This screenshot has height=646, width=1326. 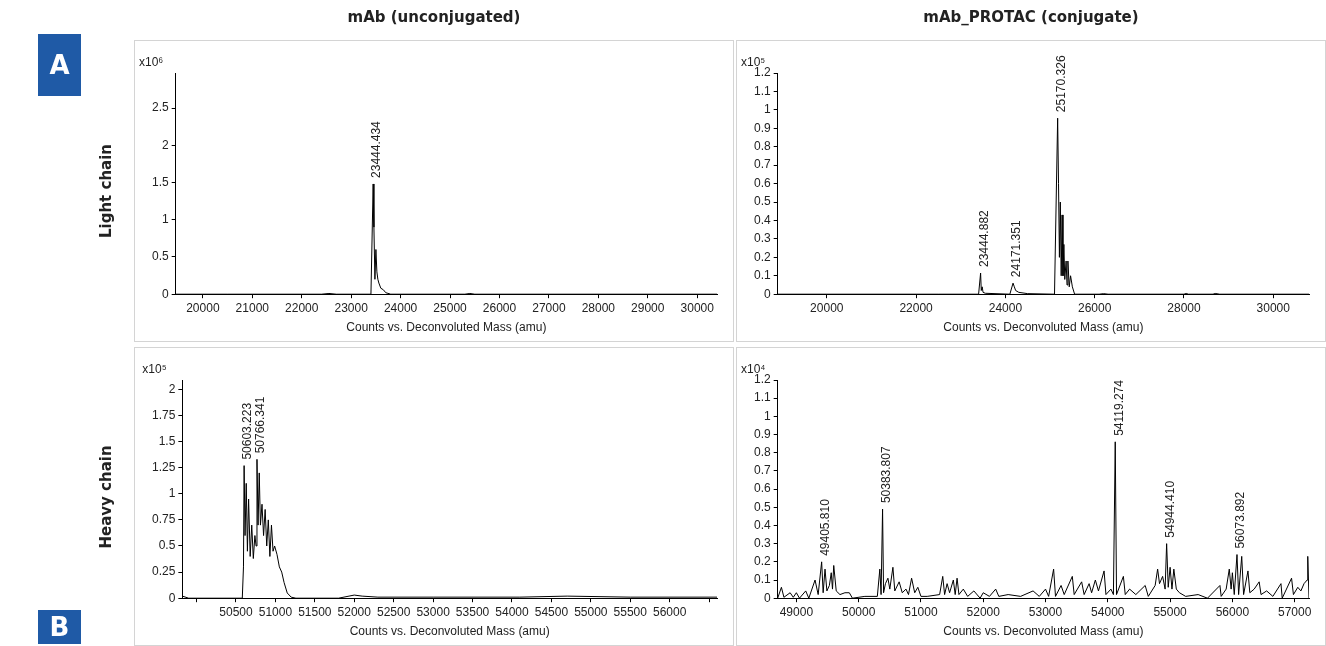 I want to click on chart-title: mAb_PROTAC (conjugate), so click(x=1031, y=17).